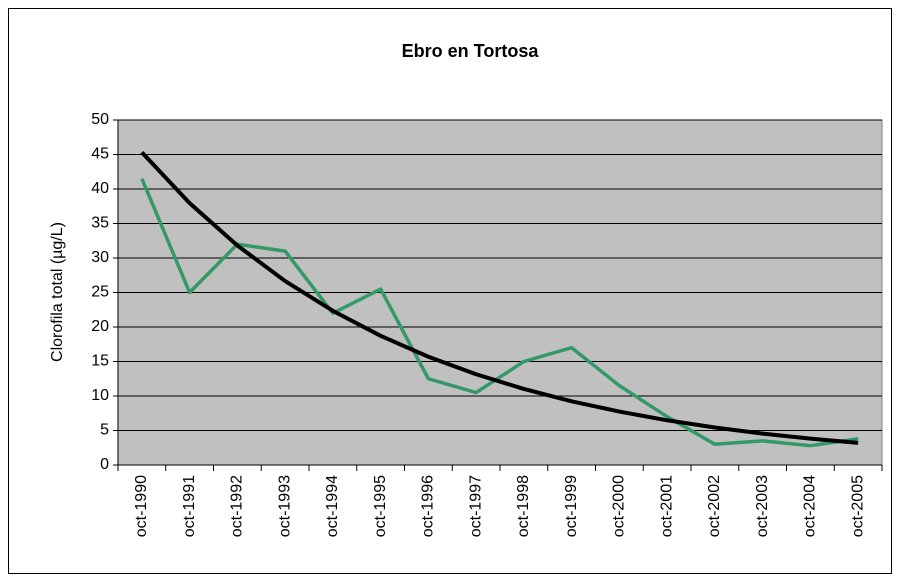 The image size is (900, 581). What do you see at coordinates (332, 506) in the screenshot?
I see `x-tick-label: oct-1994` at bounding box center [332, 506].